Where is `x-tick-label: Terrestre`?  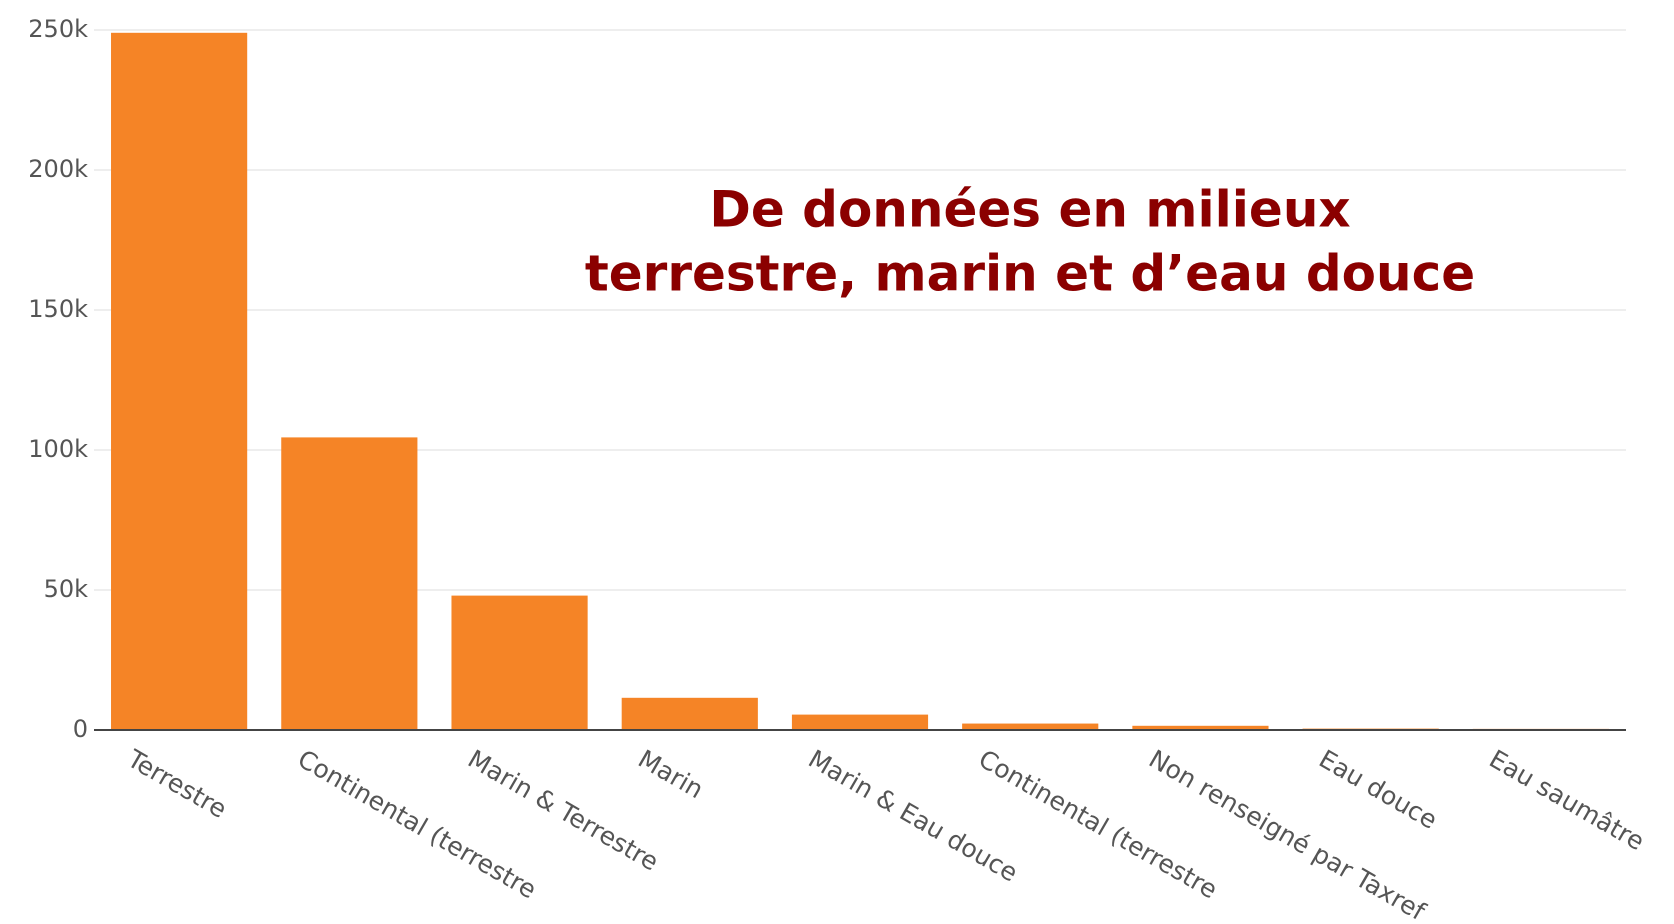
x-tick-label: Terrestre is located at coordinates (177, 784).